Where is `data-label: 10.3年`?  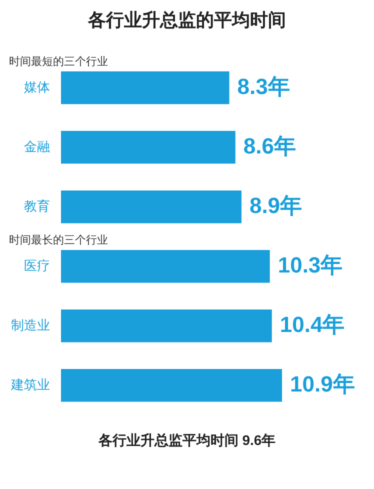
data-label: 10.3年 is located at coordinates (310, 265).